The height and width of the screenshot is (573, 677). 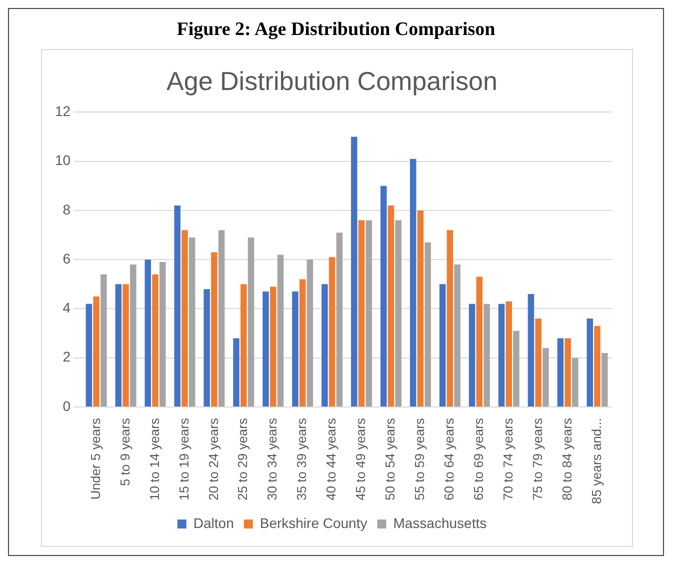 What do you see at coordinates (154, 459) in the screenshot?
I see `x-tick-label: 10 to 14 years` at bounding box center [154, 459].